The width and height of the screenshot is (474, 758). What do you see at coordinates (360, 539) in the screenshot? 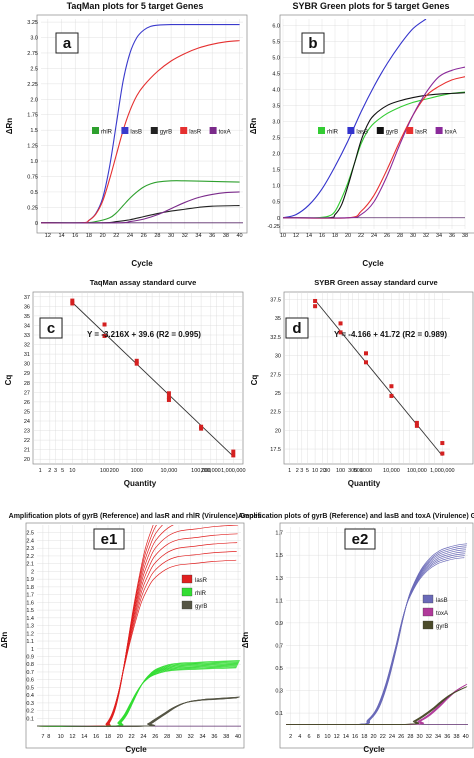
I see `panel-label: e2` at bounding box center [360, 539].